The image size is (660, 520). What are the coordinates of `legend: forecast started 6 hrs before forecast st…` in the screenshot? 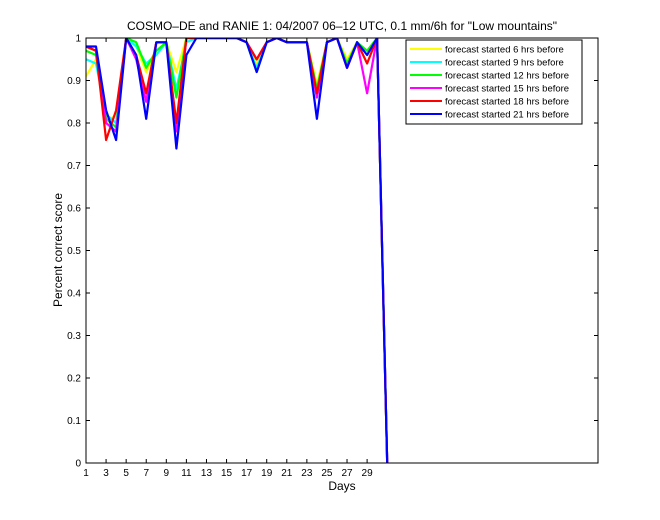 It's located at (494, 82).